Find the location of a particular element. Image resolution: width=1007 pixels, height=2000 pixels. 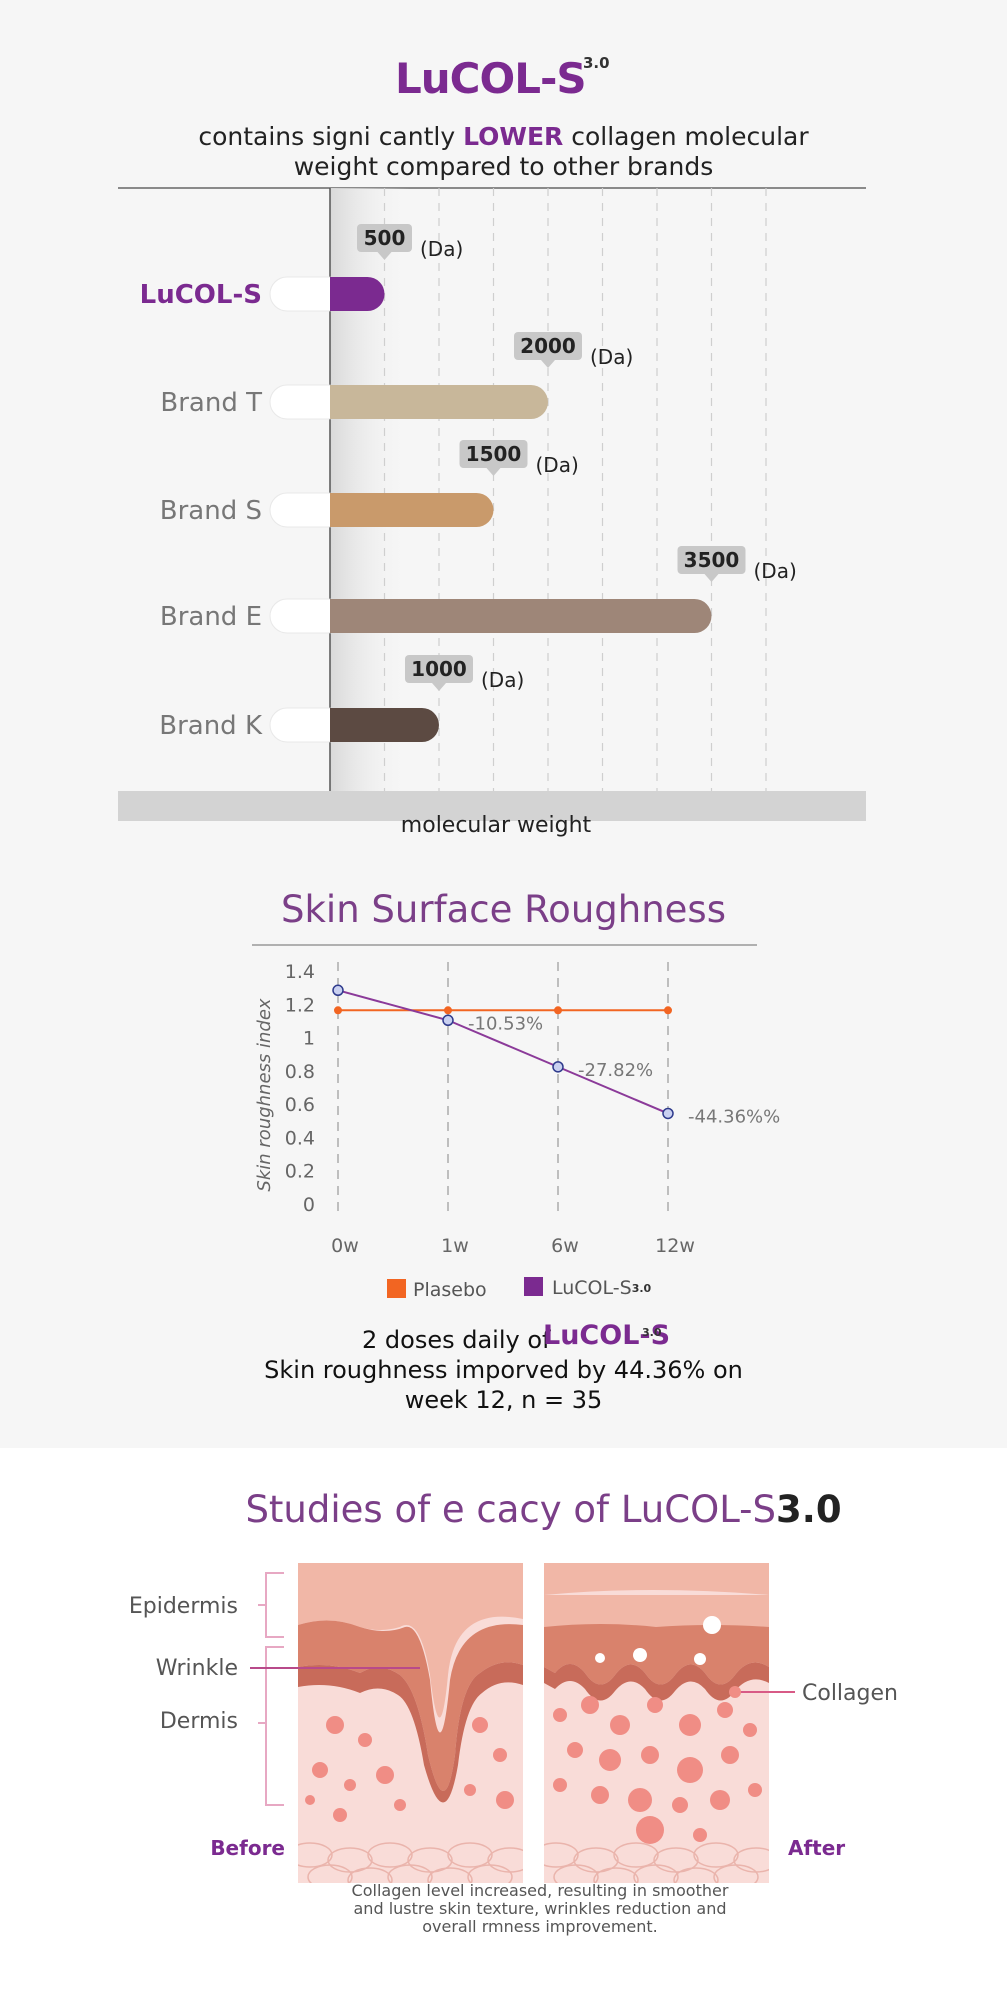

category-label: Brand K is located at coordinates (211, 726).